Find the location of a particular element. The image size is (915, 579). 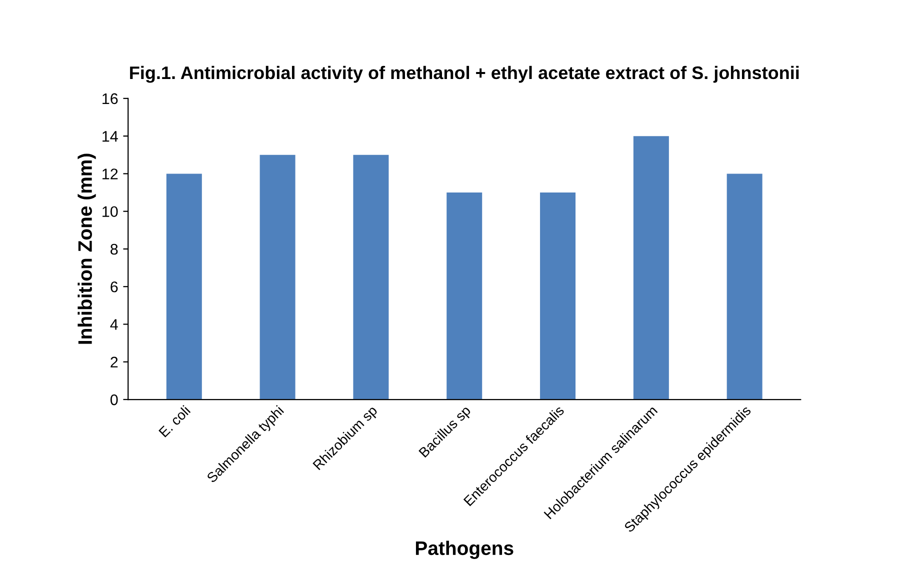

y-axis-title: Inhibition Zone (mm) is located at coordinates (87, 249).